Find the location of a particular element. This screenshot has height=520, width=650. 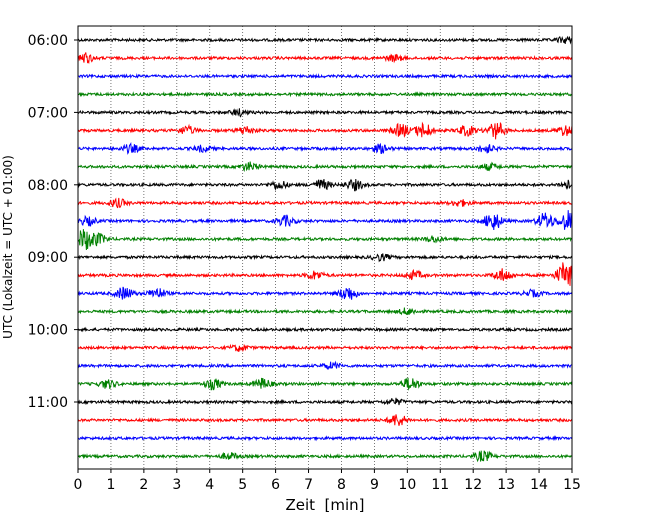

x-tick-label-4: 4 is located at coordinates (209, 485).